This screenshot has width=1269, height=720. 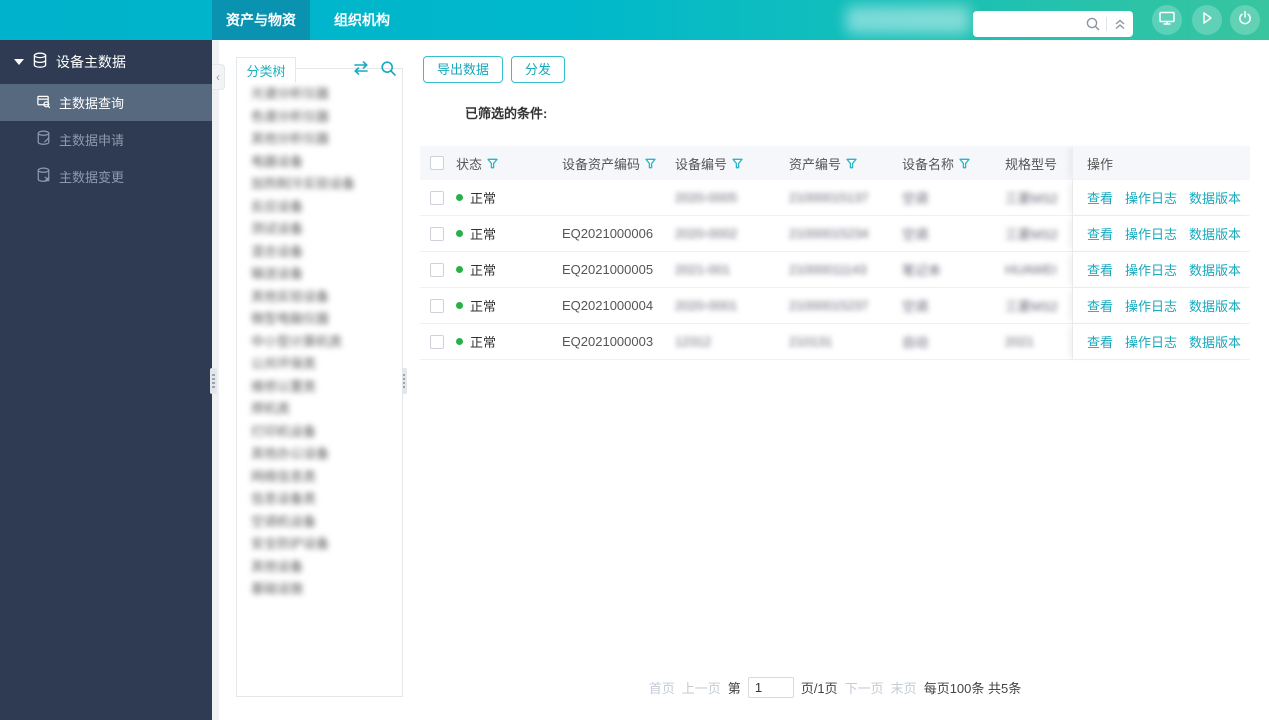 I want to click on sidebar-item-label: 主数据申请, so click(x=92, y=140).